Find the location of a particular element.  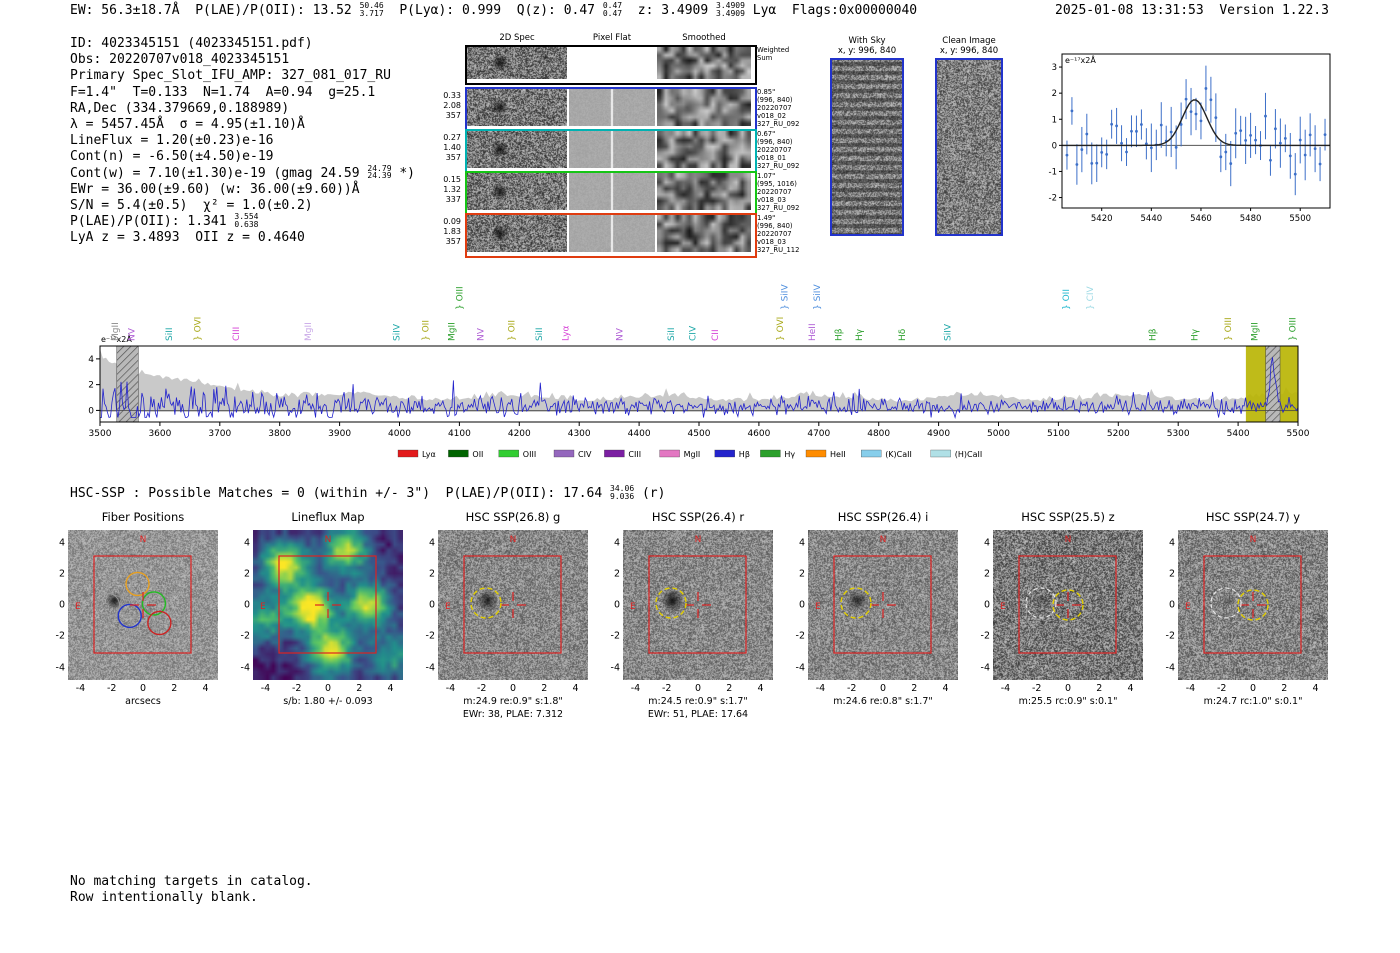

text-segment: ID: 4023345151 (4023345151.pdf) is located at coordinates (191, 43).